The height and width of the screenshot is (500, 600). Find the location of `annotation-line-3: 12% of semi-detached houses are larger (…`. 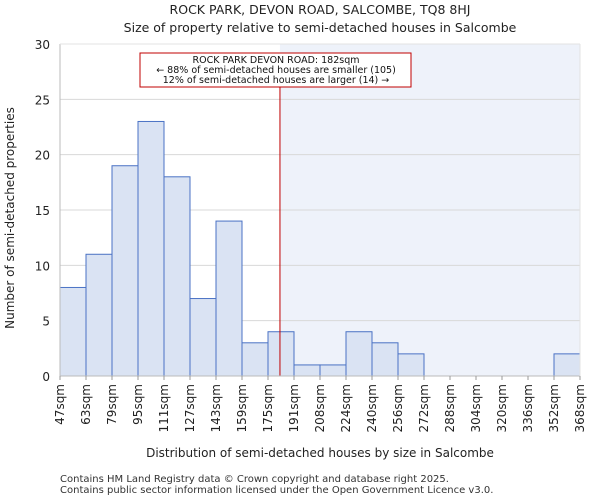

annotation-line-3: 12% of semi-detached houses are larger (… is located at coordinates (276, 80).